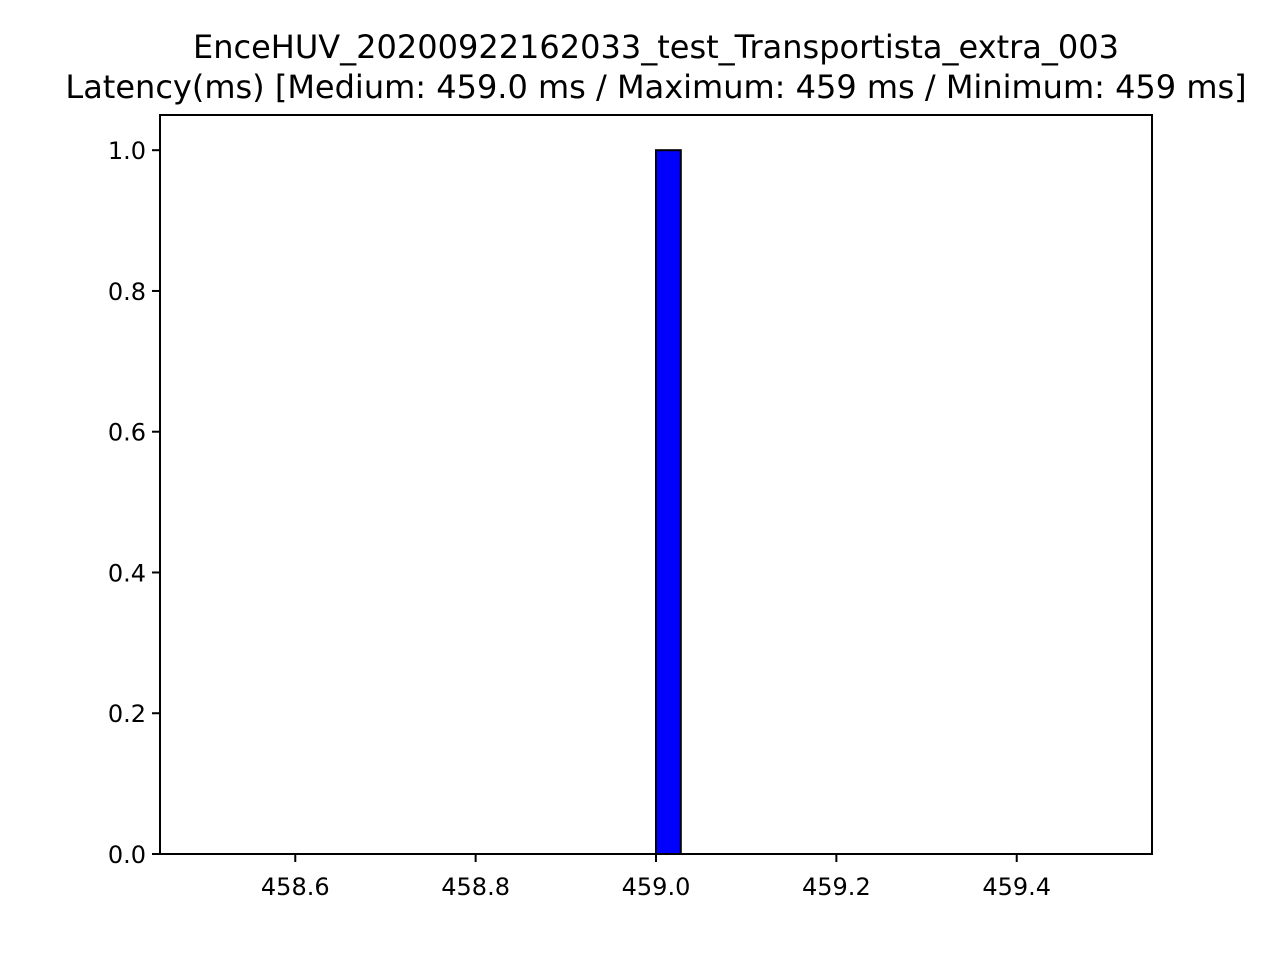 The height and width of the screenshot is (960, 1280). Describe the element at coordinates (127, 151) in the screenshot. I see `y-tick-label: 1.0` at that location.